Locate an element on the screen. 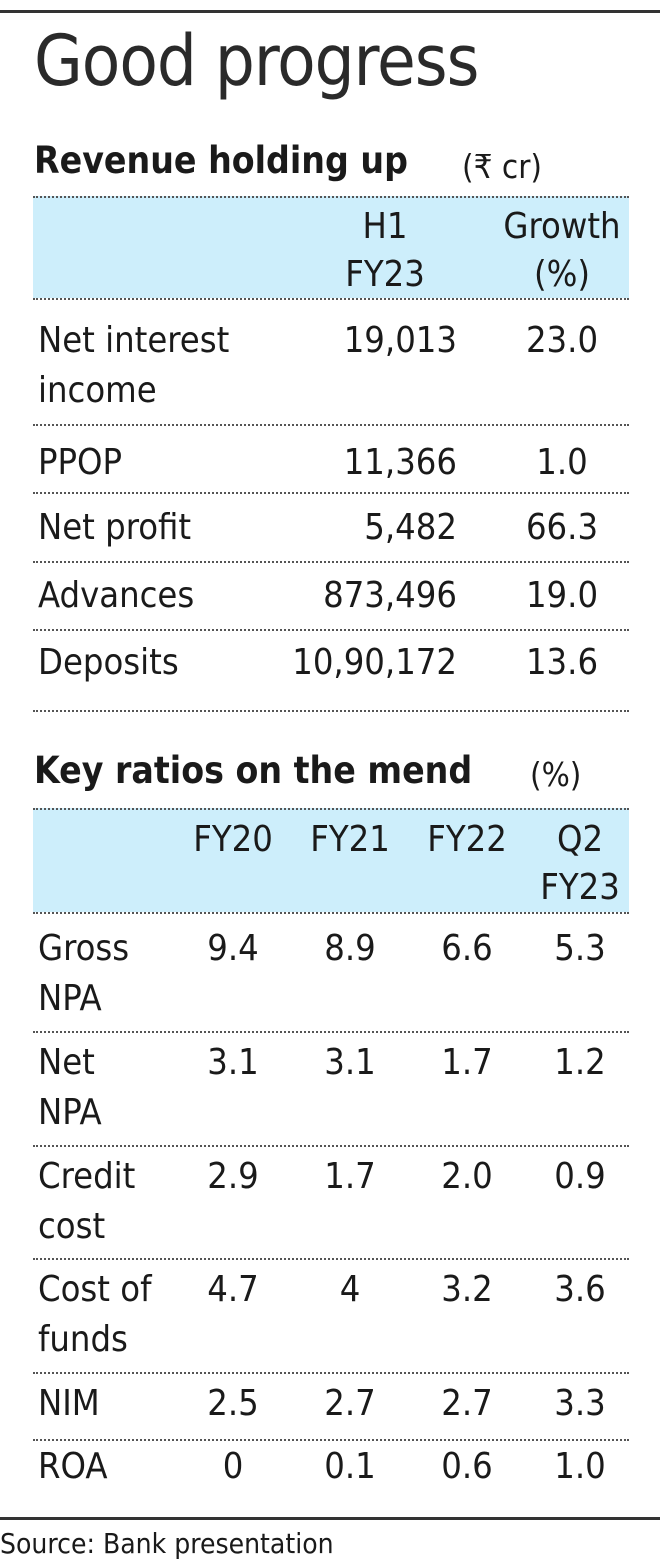 The image size is (660, 1563). section-unit: (₹ cr) is located at coordinates (502, 166).